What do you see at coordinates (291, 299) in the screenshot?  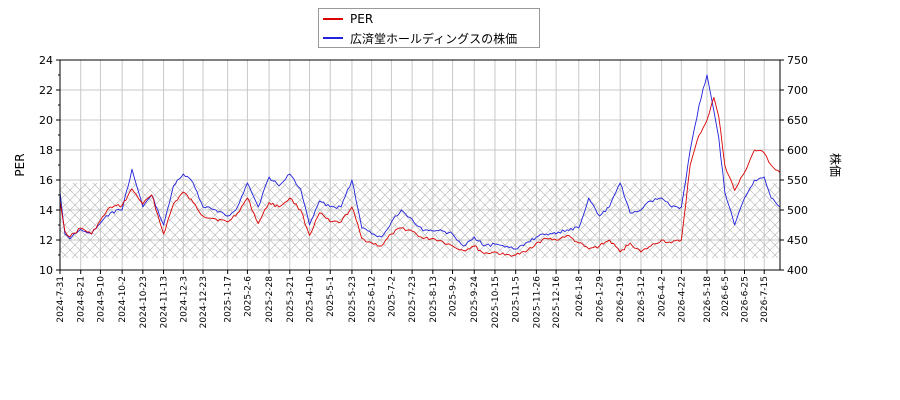 I see `x-tick-label: 2025-3-21` at bounding box center [291, 299].